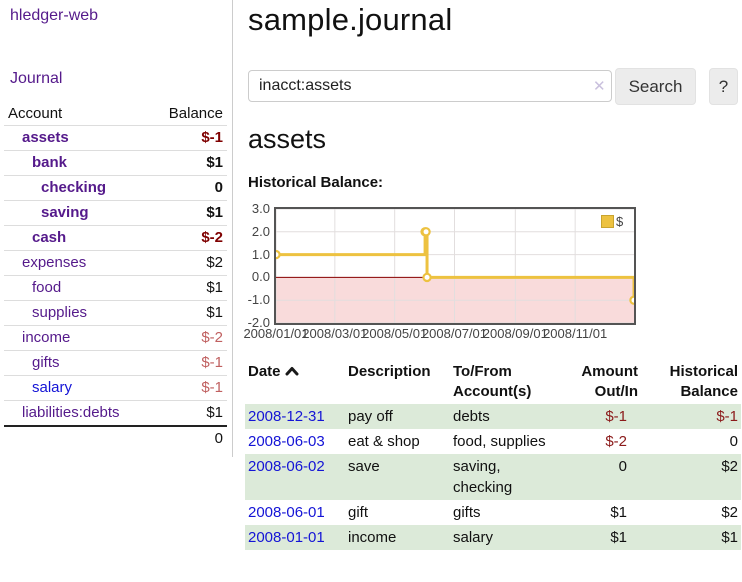 The height and width of the screenshot is (582, 742). I want to click on accounts-header-row: Account Balance, so click(115, 114).